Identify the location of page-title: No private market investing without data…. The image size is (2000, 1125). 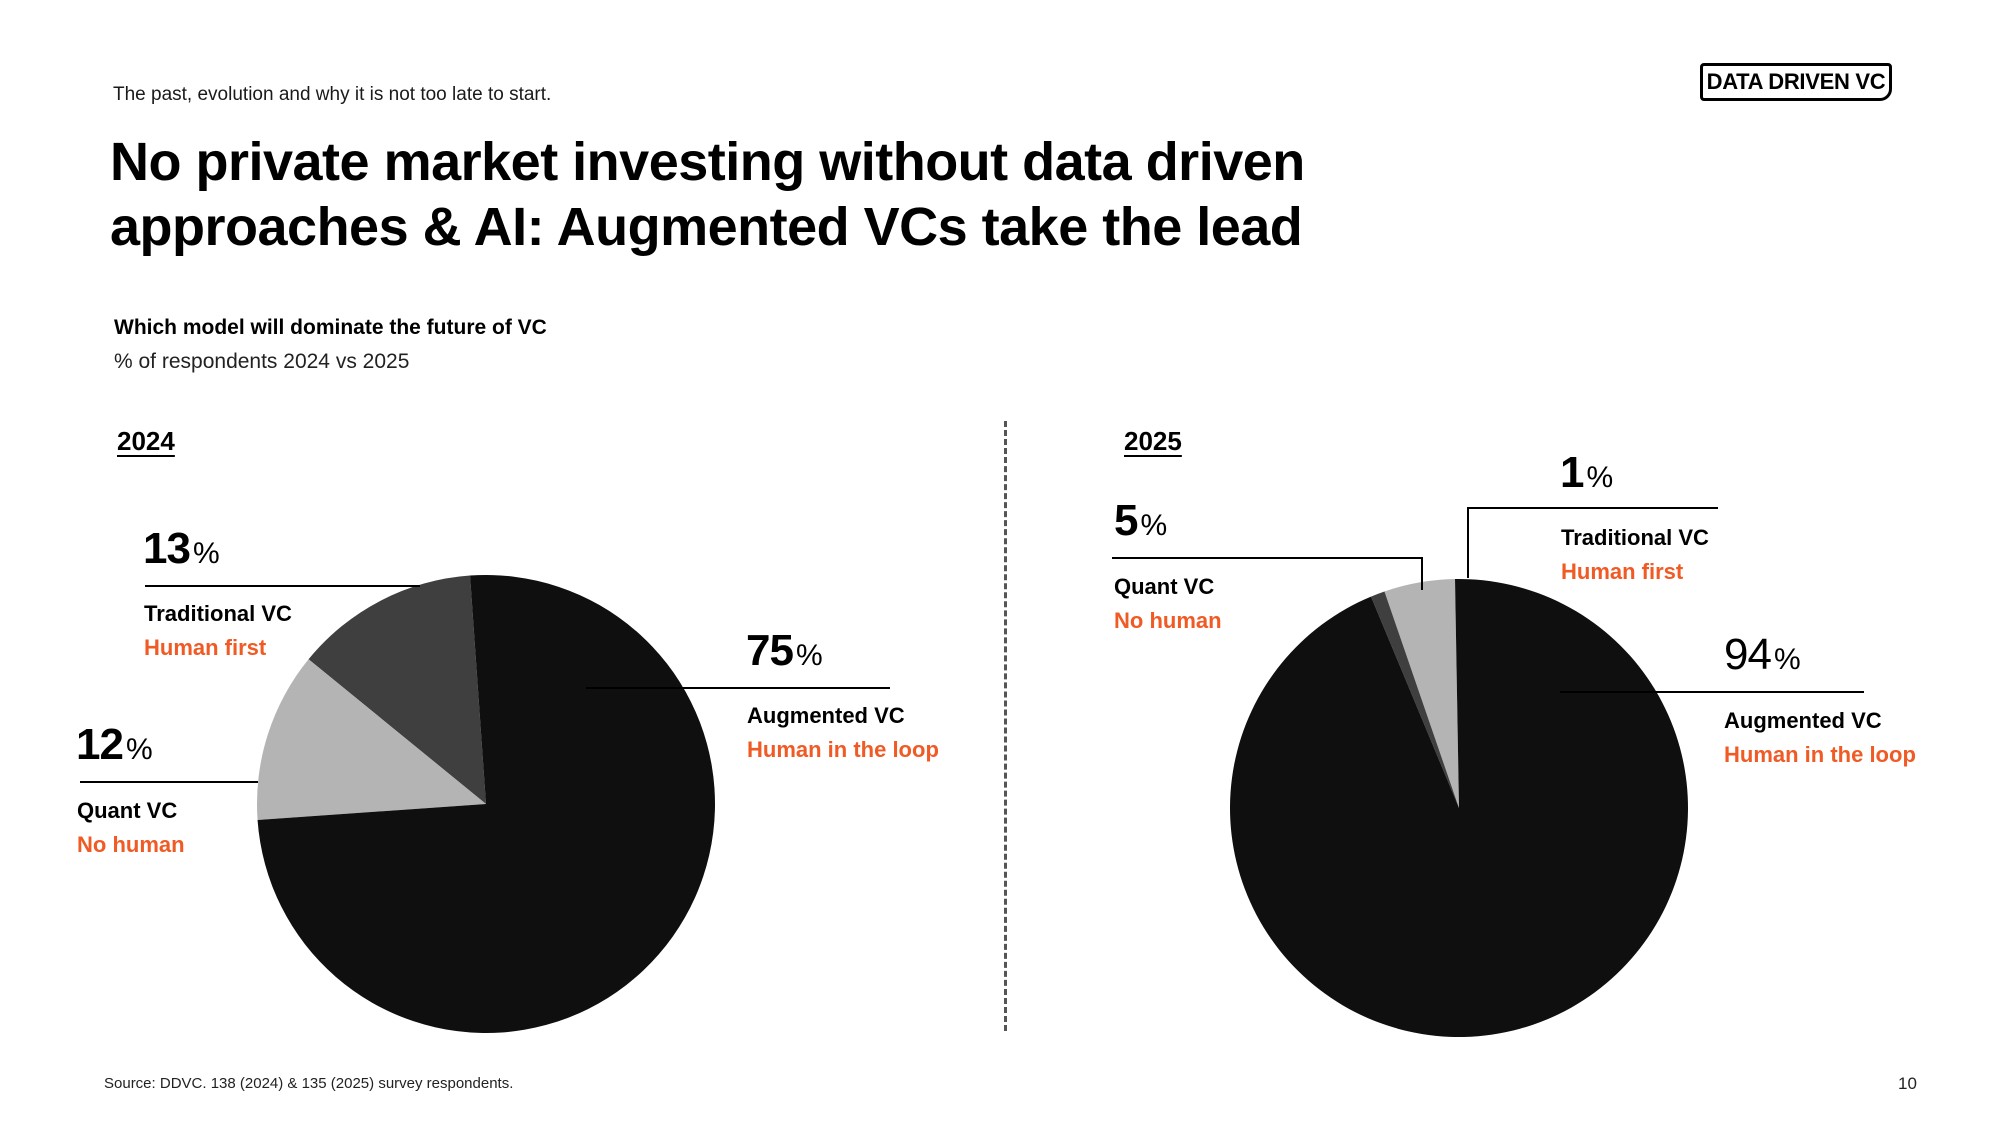
(707, 195).